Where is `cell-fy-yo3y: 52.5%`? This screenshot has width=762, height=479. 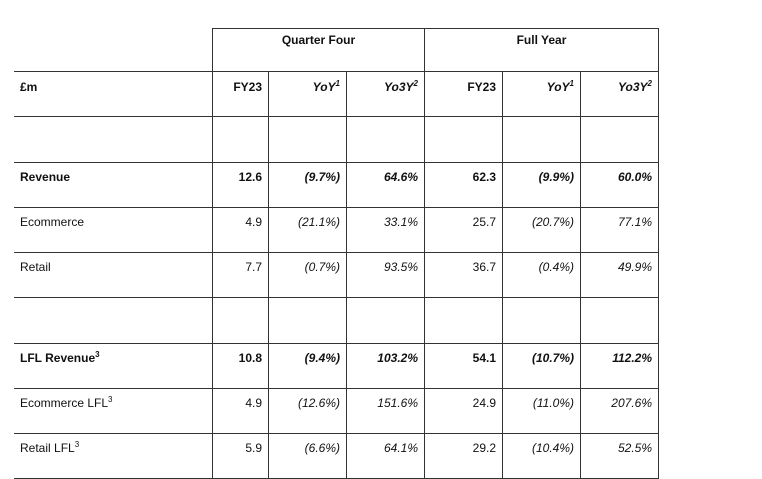
cell-fy-yo3y: 52.5% is located at coordinates (619, 456).